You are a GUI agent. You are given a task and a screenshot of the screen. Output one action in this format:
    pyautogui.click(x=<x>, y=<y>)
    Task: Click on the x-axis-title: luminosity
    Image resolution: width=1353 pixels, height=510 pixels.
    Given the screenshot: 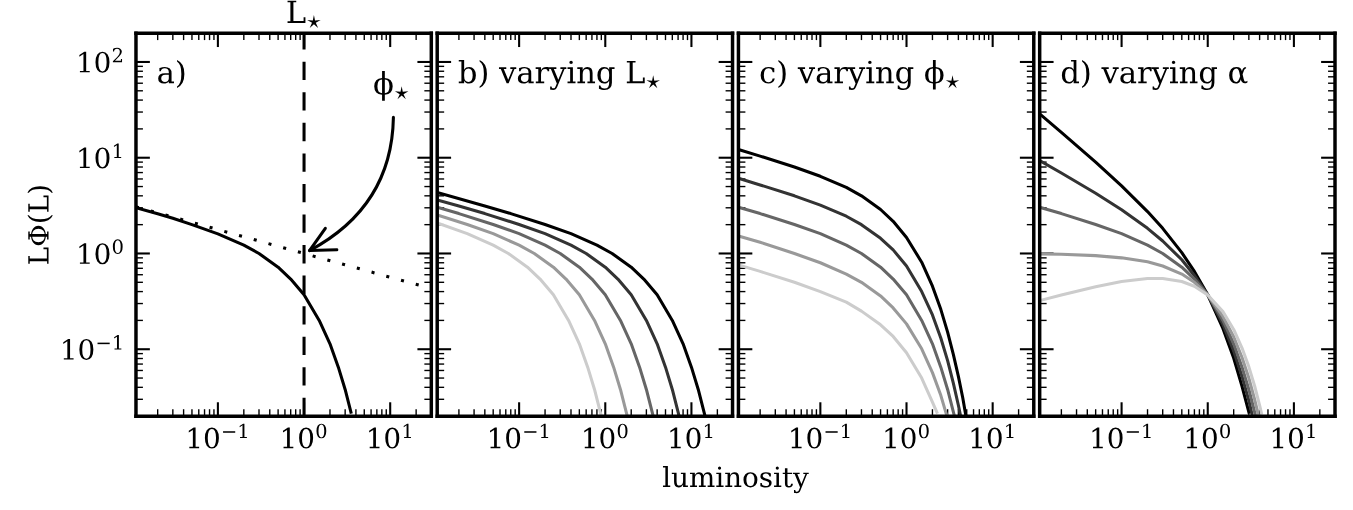 What is the action you would take?
    pyautogui.click(x=735, y=479)
    